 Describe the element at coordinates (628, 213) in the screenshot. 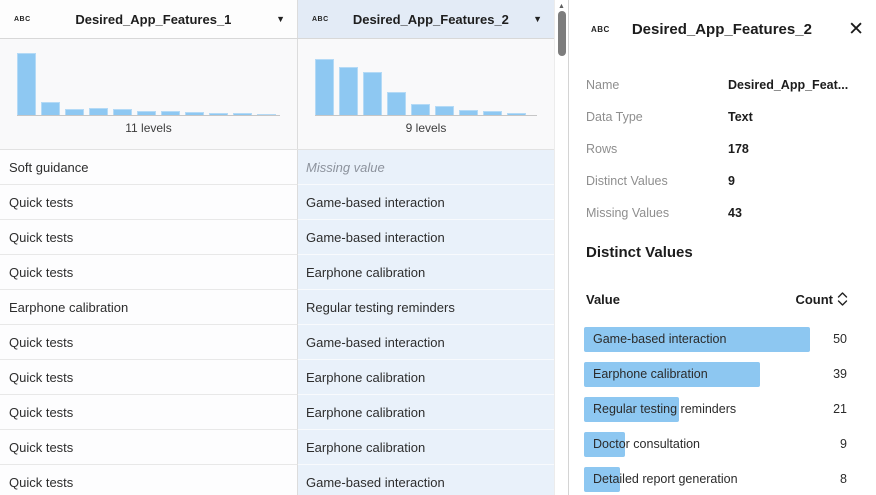

I see `summary-label: Missing Values` at that location.